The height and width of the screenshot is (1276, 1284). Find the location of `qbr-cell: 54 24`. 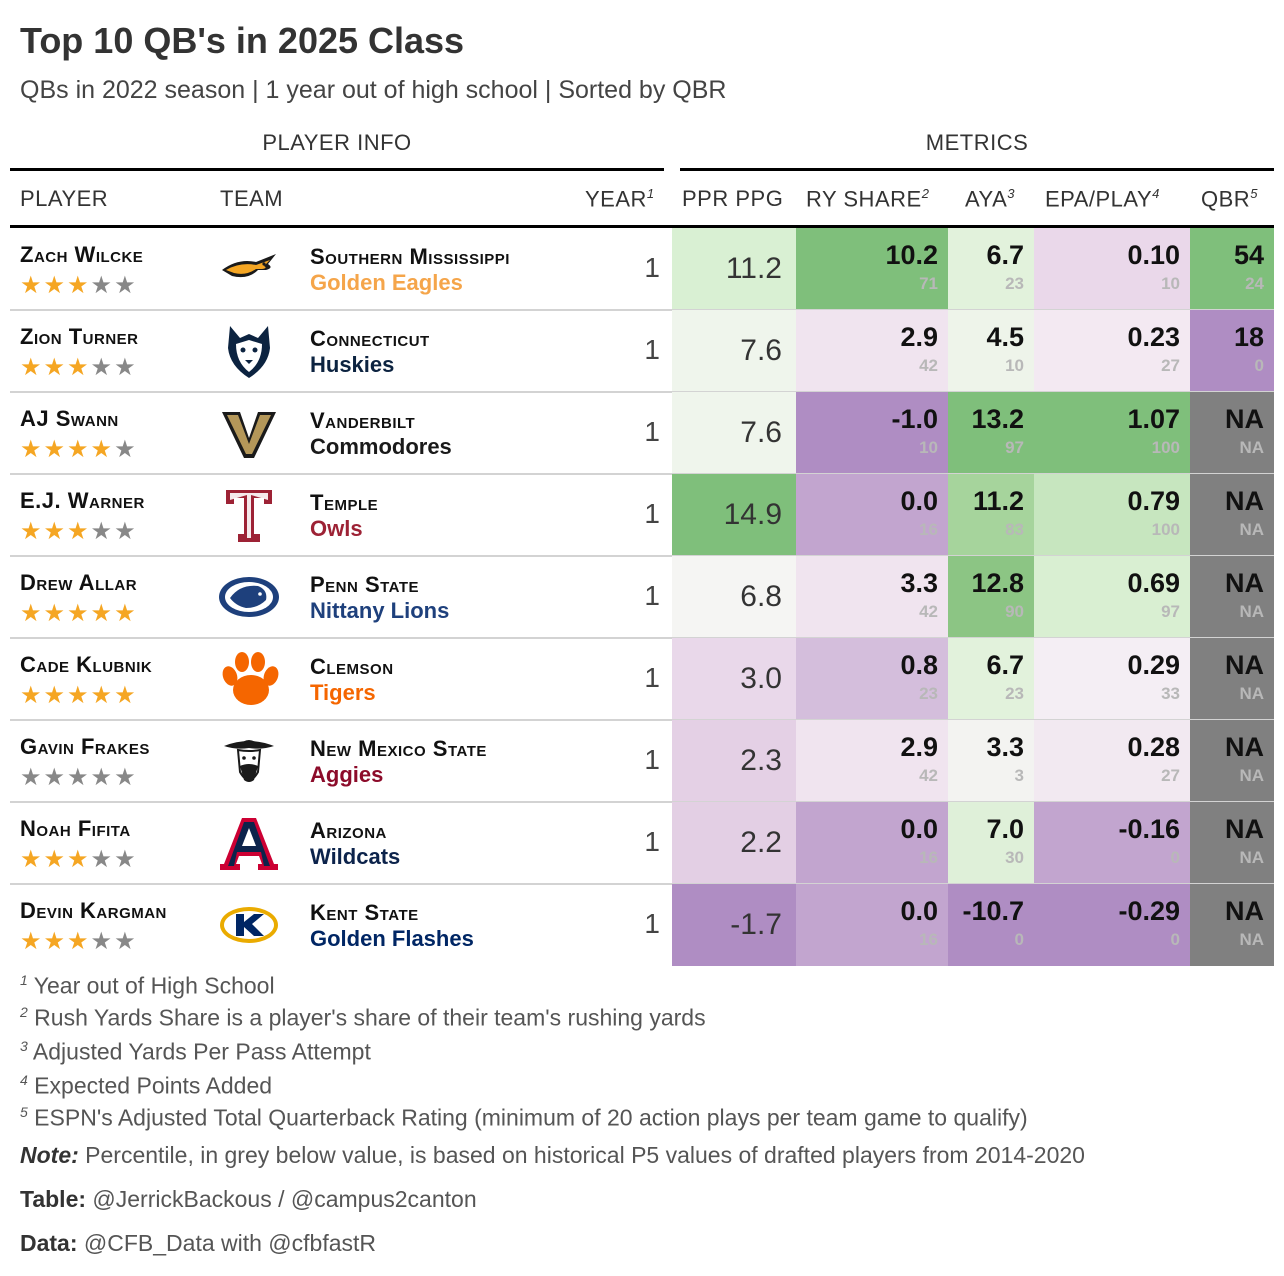

qbr-cell: 54 24 is located at coordinates (1232, 269).